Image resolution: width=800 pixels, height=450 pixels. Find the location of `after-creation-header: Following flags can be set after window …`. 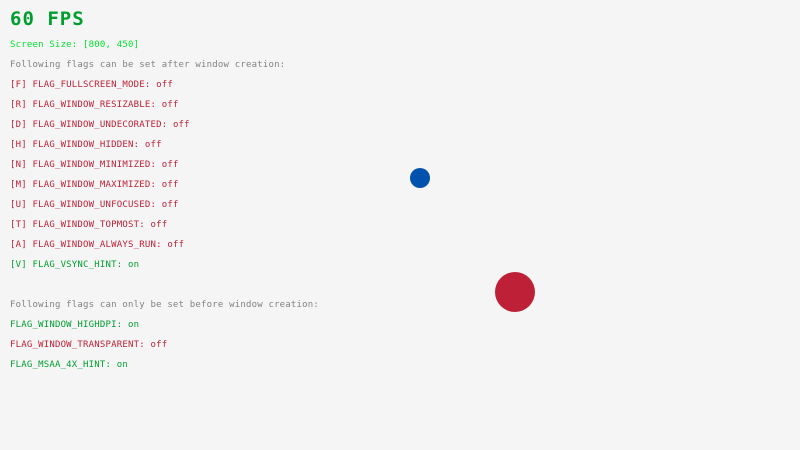

after-creation-header: Following flags can be set after window … is located at coordinates (148, 65).